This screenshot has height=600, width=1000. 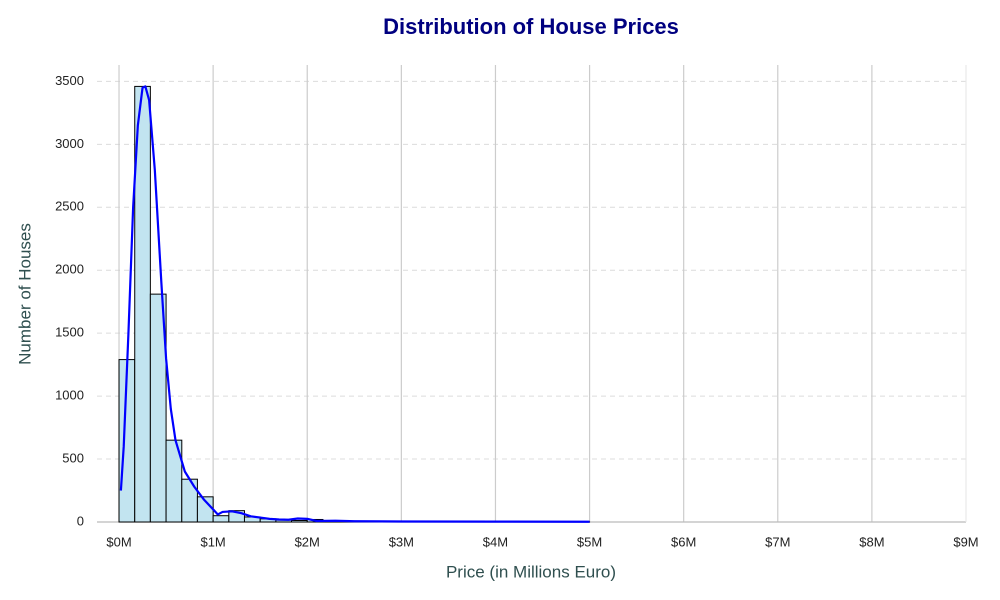 I want to click on x-tick-label: $3M, so click(x=401, y=541).